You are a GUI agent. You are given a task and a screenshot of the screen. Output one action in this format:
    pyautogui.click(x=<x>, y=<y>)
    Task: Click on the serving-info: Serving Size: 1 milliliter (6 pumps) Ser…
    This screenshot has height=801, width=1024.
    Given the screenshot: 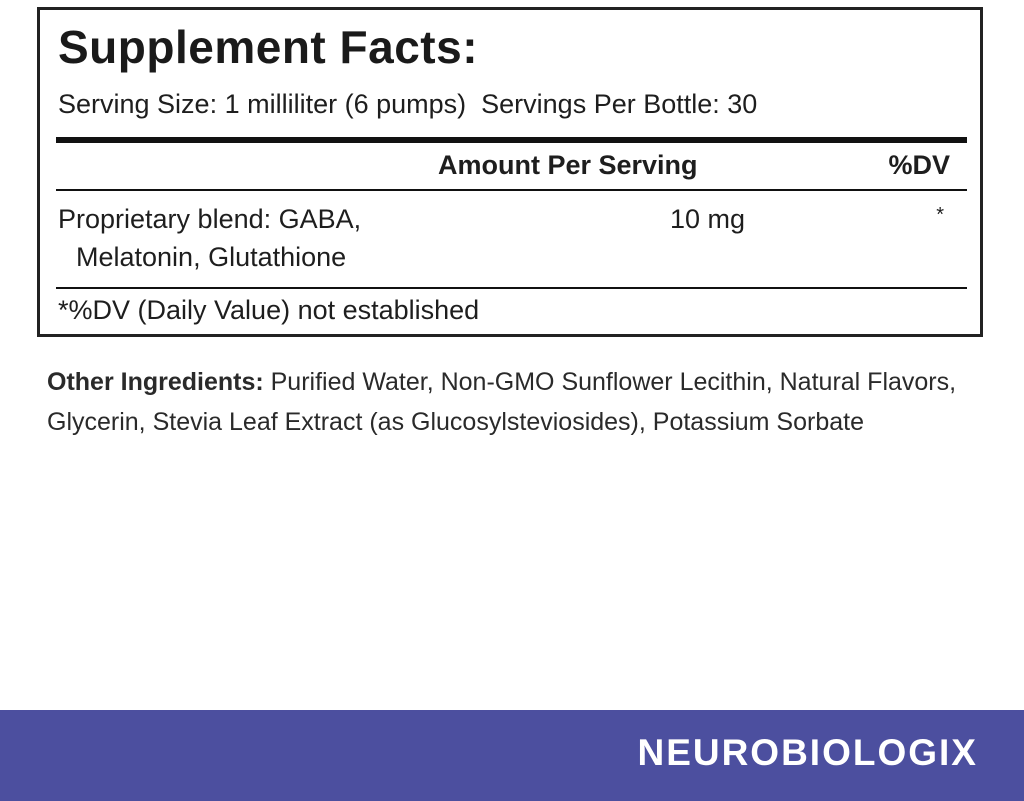 What is the action you would take?
    pyautogui.click(x=407, y=104)
    